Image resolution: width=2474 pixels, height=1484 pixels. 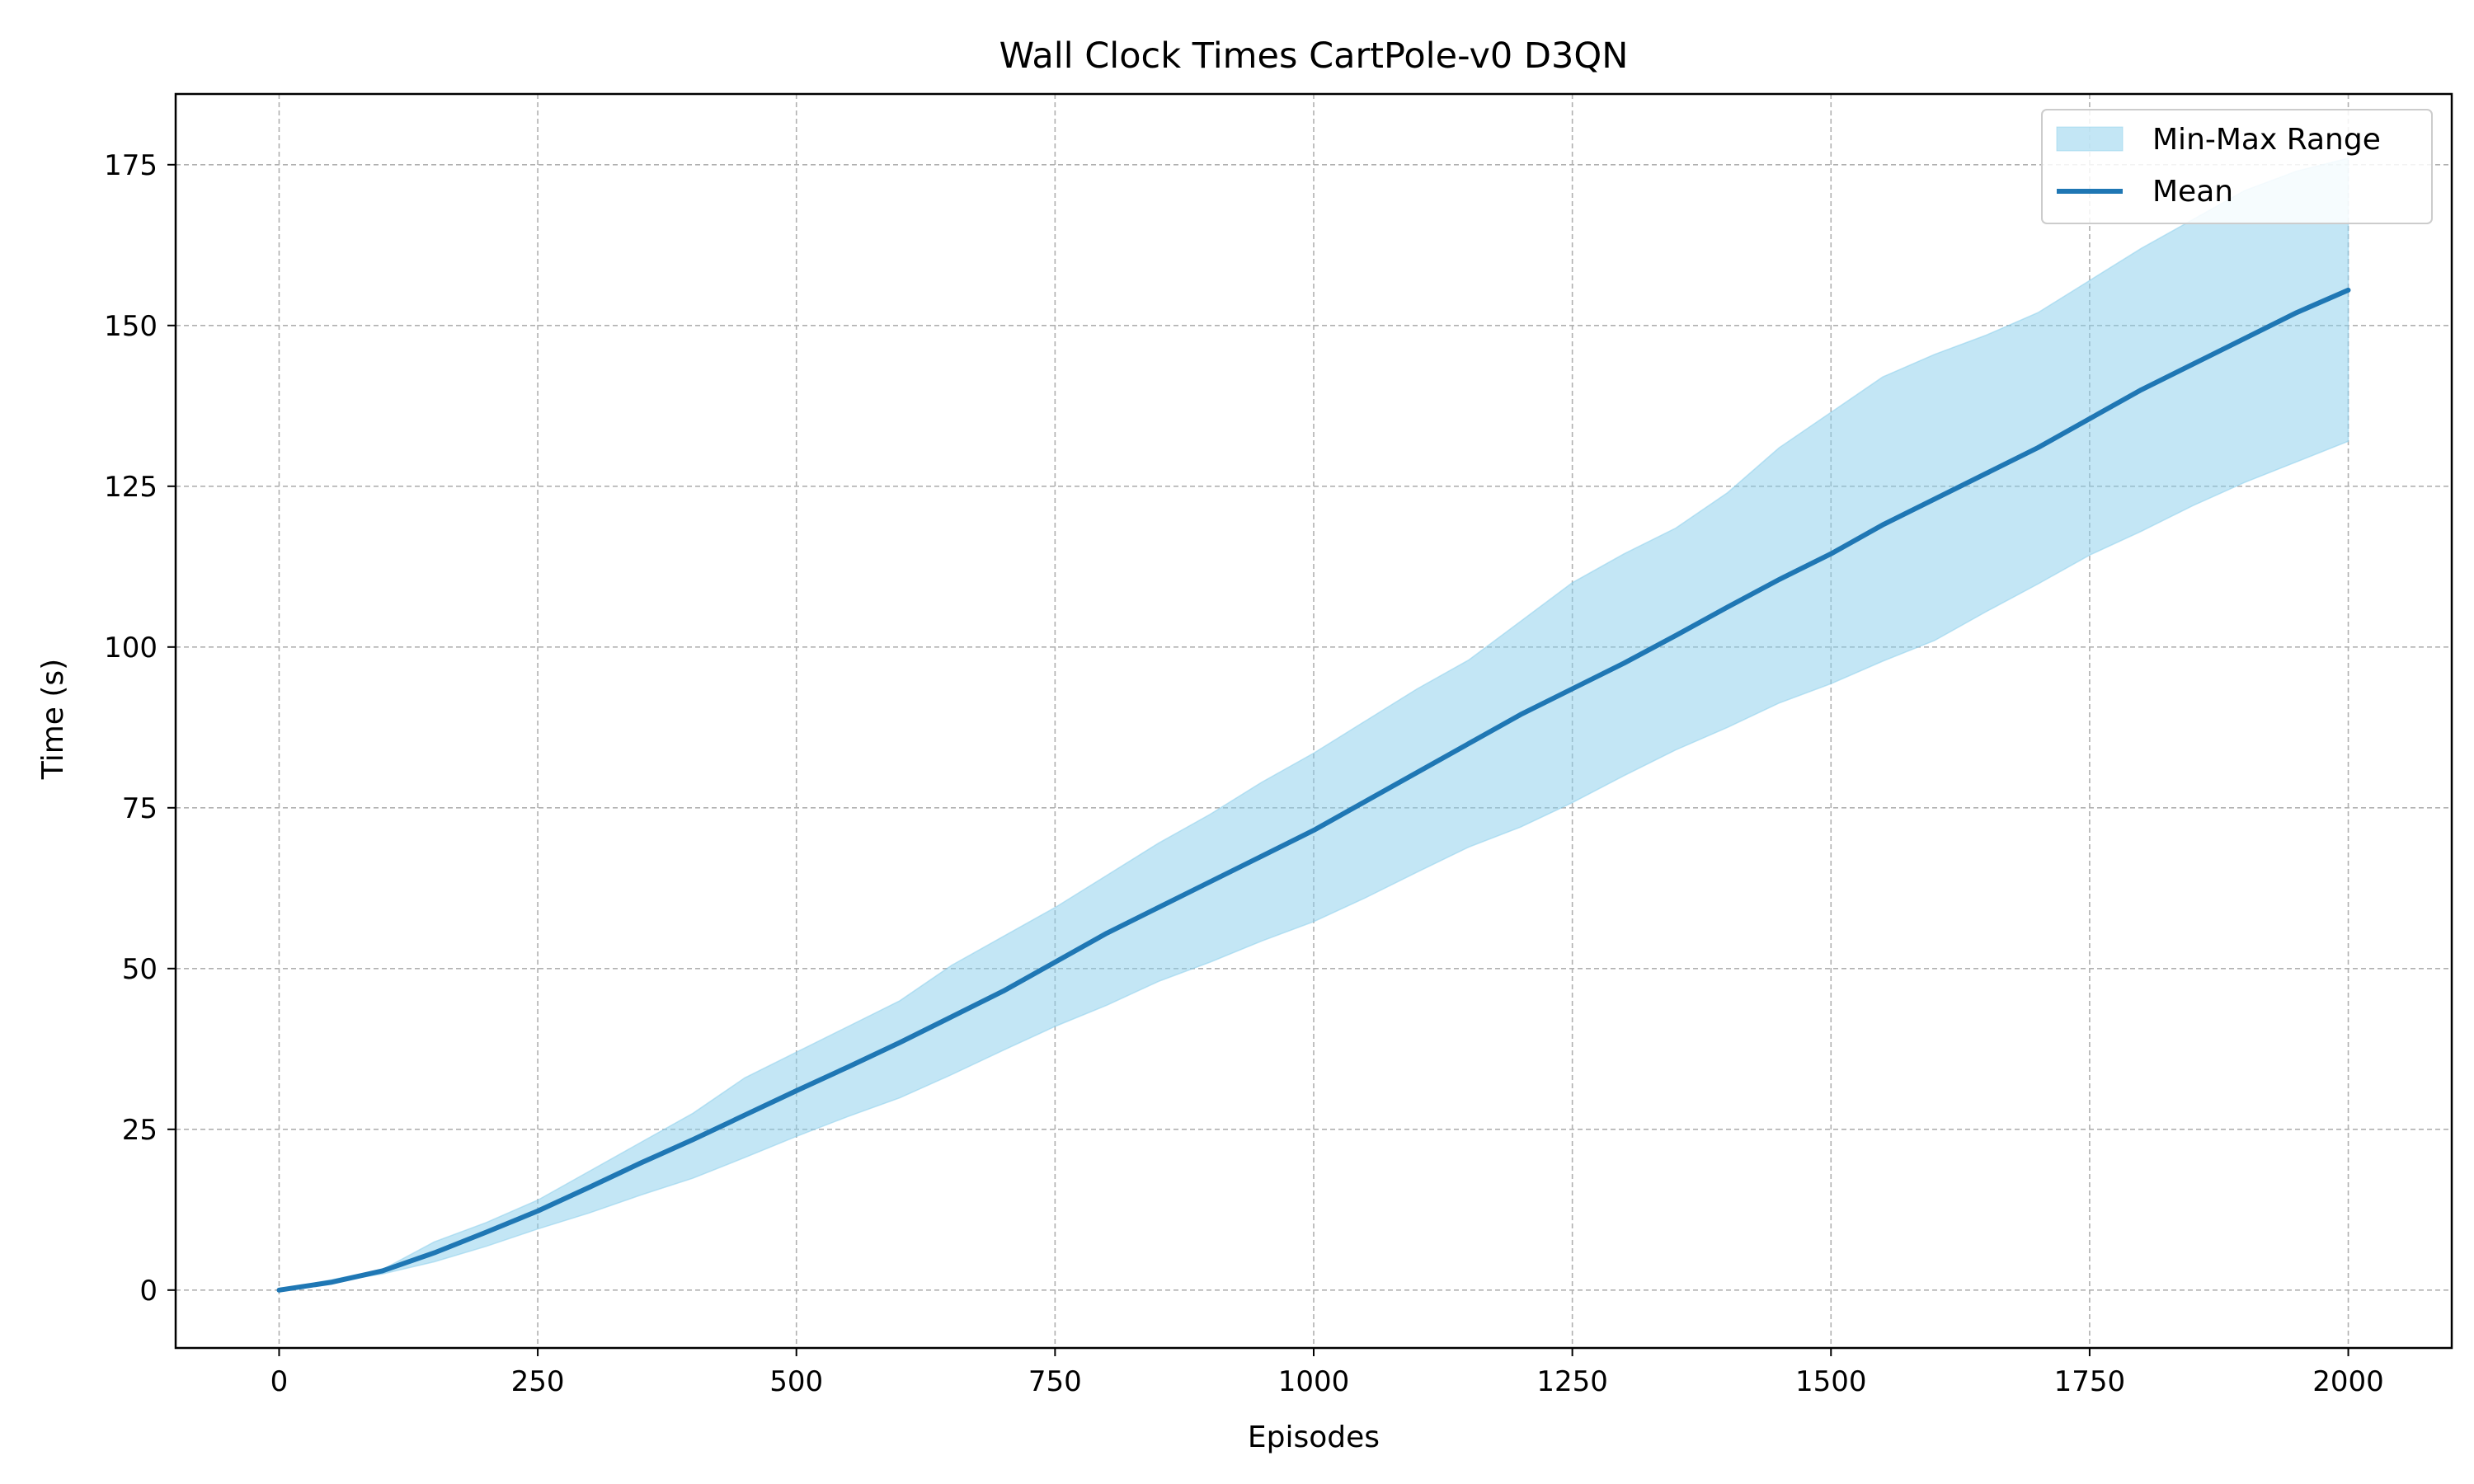 What do you see at coordinates (2090, 1381) in the screenshot?
I see `x-tick-label: 1750` at bounding box center [2090, 1381].